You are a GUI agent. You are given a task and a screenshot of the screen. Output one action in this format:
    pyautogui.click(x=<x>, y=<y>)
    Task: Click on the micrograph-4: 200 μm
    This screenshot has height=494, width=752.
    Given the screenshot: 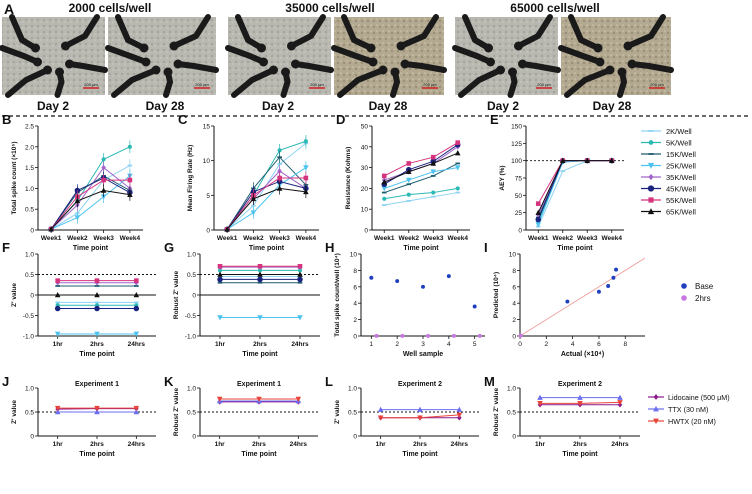 What is the action you would take?
    pyautogui.click(x=389, y=56)
    